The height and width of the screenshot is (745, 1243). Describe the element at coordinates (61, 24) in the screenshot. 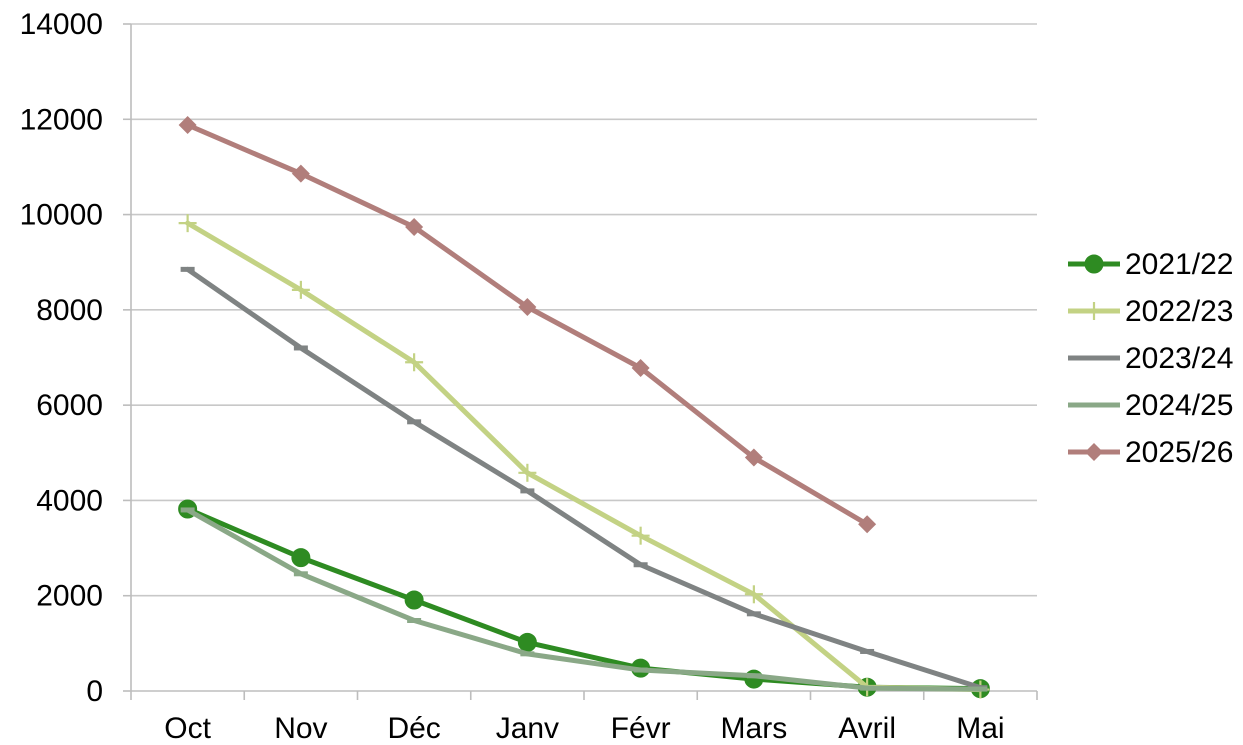

I see `y-tick-label: 14000` at that location.